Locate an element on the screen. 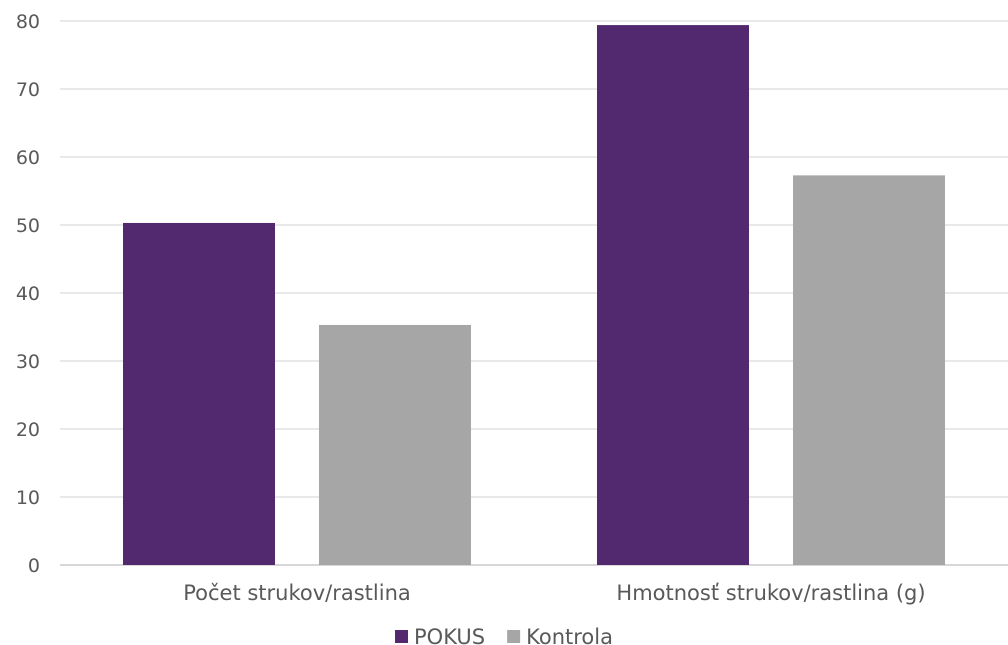 The image size is (1008, 645). legend-label: POKUS is located at coordinates (449, 635).